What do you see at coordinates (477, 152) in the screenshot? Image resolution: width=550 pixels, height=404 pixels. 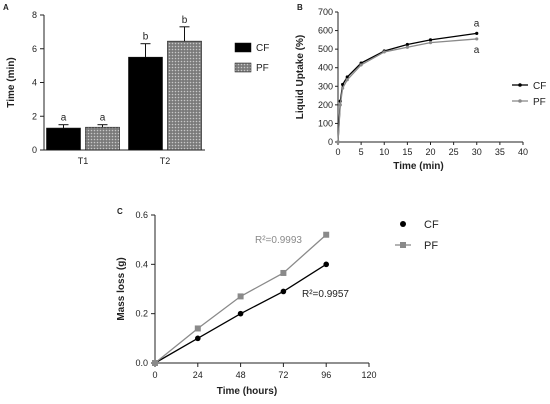 I see `x-tick-label: 30` at bounding box center [477, 152].